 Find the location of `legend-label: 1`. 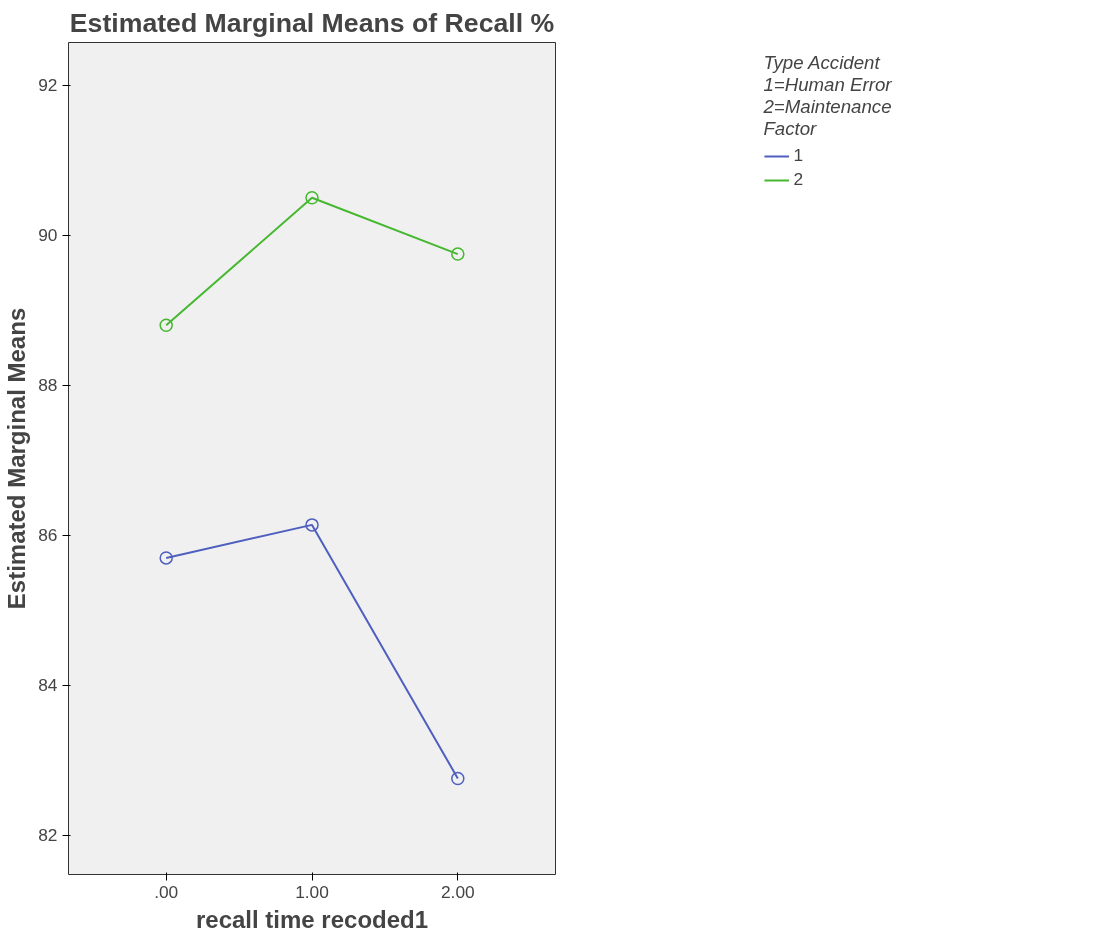

legend-label: 1 is located at coordinates (799, 155).